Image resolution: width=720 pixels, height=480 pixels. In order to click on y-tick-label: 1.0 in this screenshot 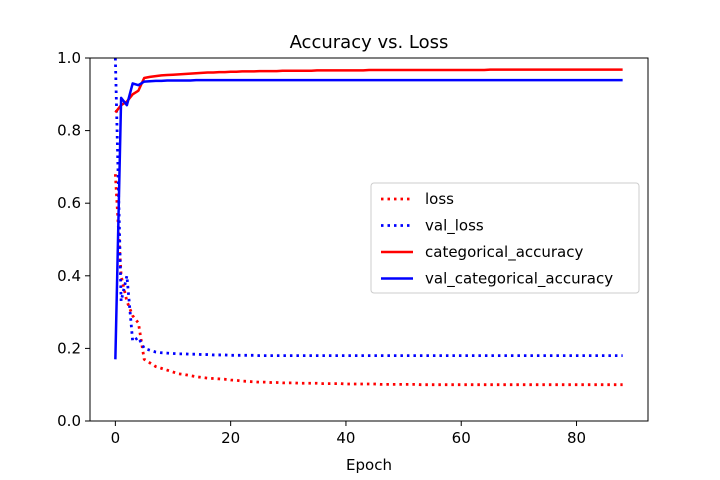, I will do `click(69, 58)`.